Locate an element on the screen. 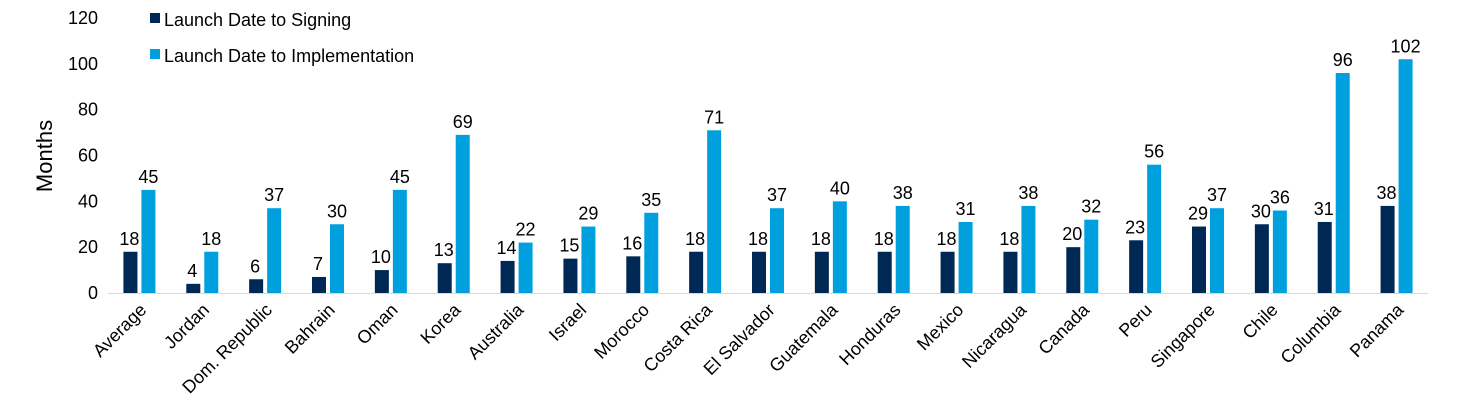  data-label-signing: 23 is located at coordinates (1135, 227).